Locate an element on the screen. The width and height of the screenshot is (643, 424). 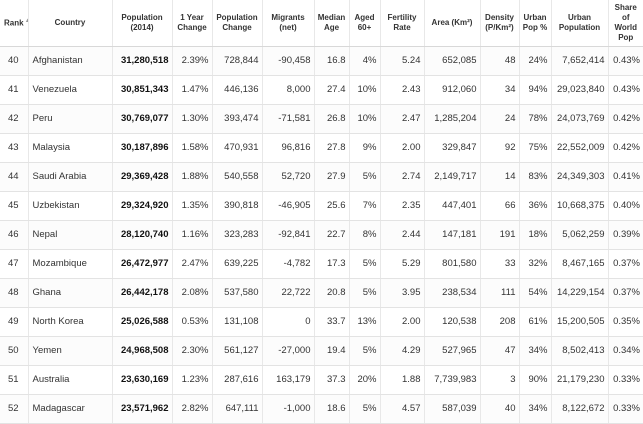
cell-area: 329,847 is located at coordinates (452, 148).